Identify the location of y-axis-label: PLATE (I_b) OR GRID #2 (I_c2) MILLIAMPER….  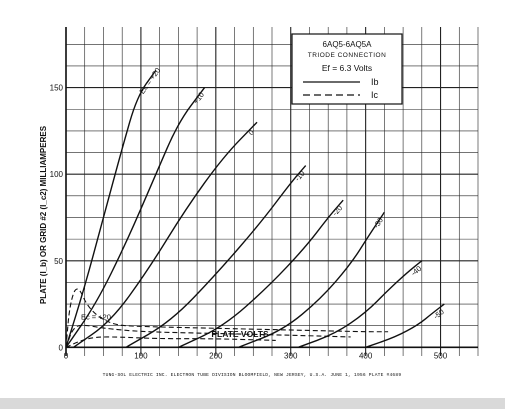
(43, 214).